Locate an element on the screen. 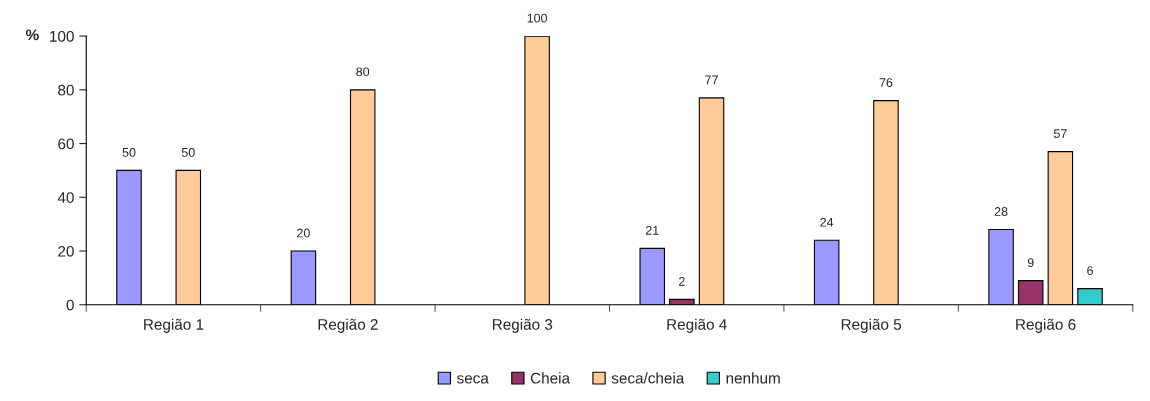 Image resolution: width=1150 pixels, height=401 pixels. x-tick-label: Região 2 is located at coordinates (348, 325).